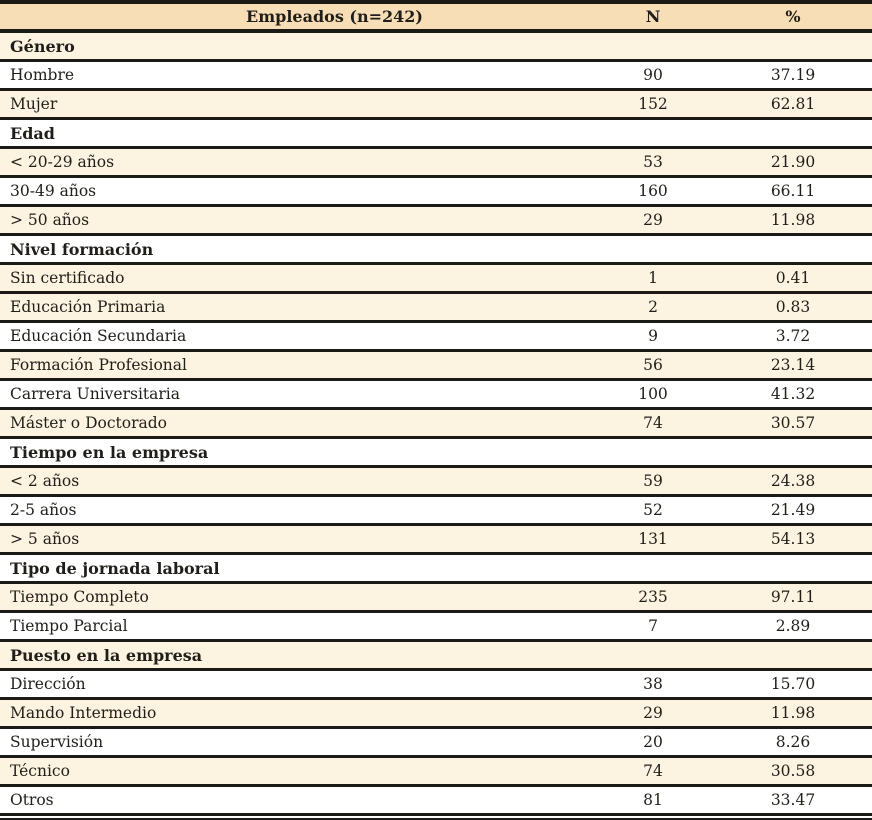 The image size is (872, 820). Describe the element at coordinates (436, 598) in the screenshot. I see `data-row: Tiempo Completo 235 97.11` at that location.